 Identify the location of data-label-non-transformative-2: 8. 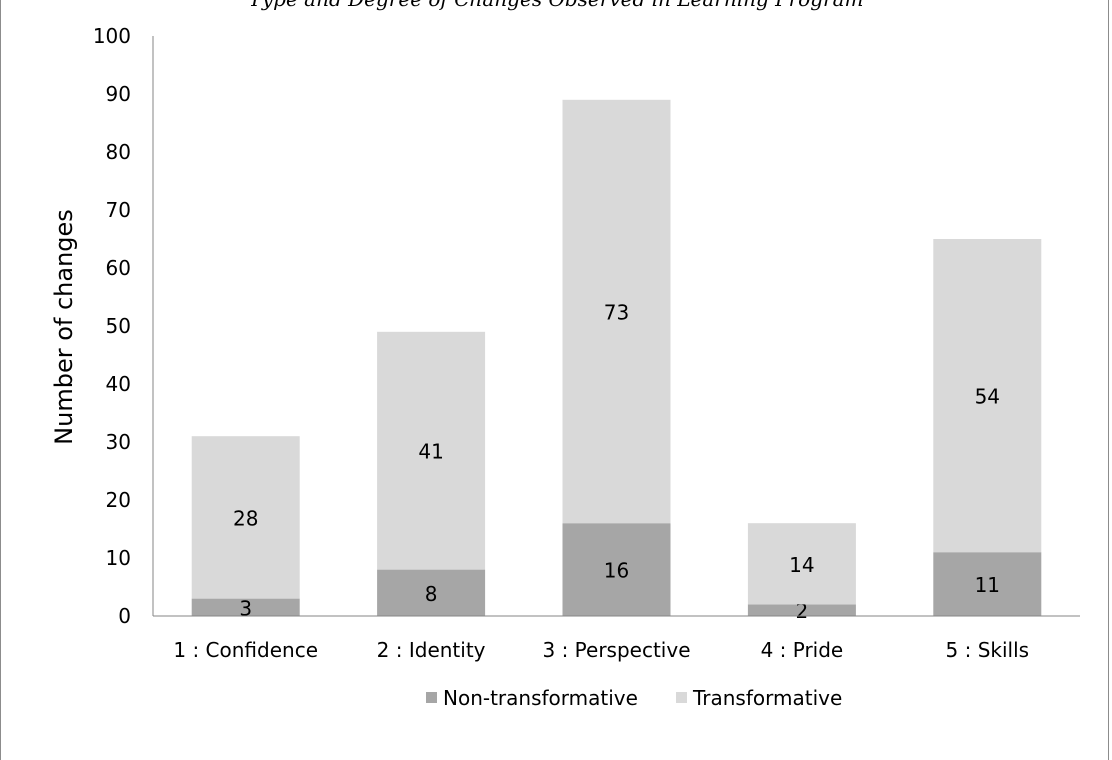
(431, 594).